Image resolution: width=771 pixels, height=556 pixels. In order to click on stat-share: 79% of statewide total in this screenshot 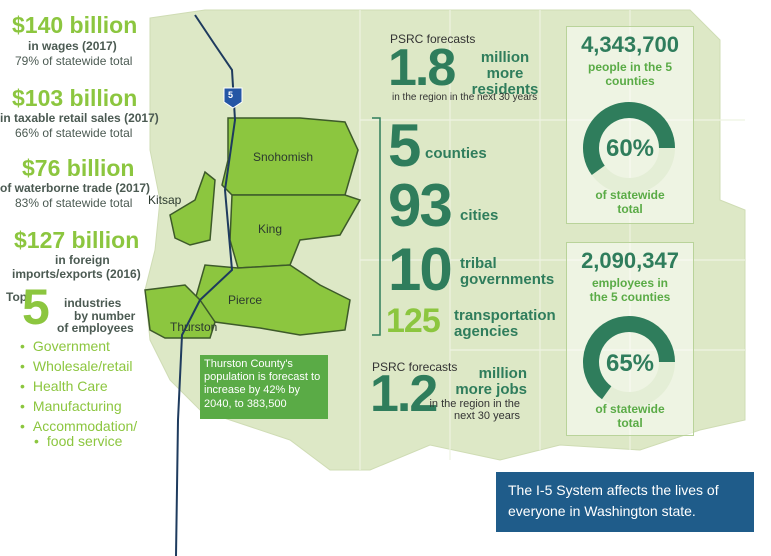, I will do `click(74, 61)`.